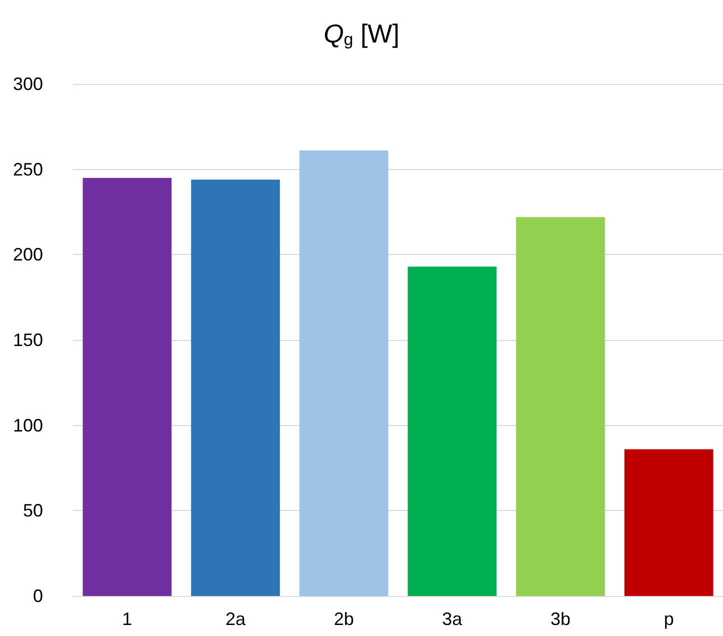  Describe the element at coordinates (560, 619) in the screenshot. I see `x-tick-label: 3b` at that location.